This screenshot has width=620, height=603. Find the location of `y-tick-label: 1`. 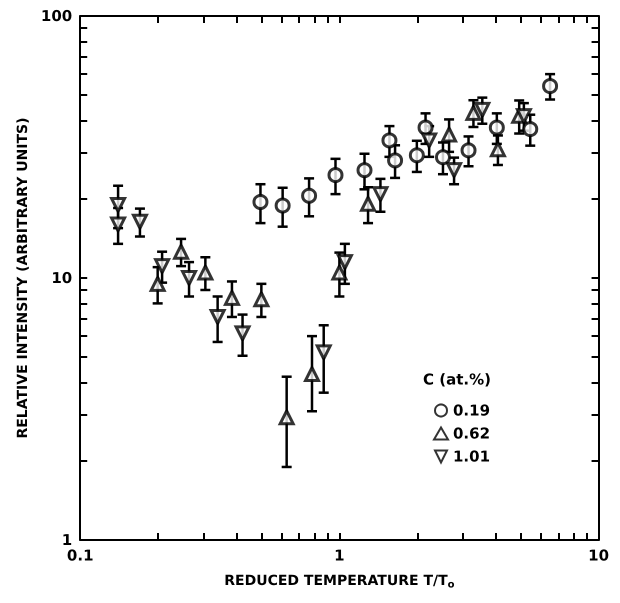

y-tick-label: 1 is located at coordinates (67, 540).